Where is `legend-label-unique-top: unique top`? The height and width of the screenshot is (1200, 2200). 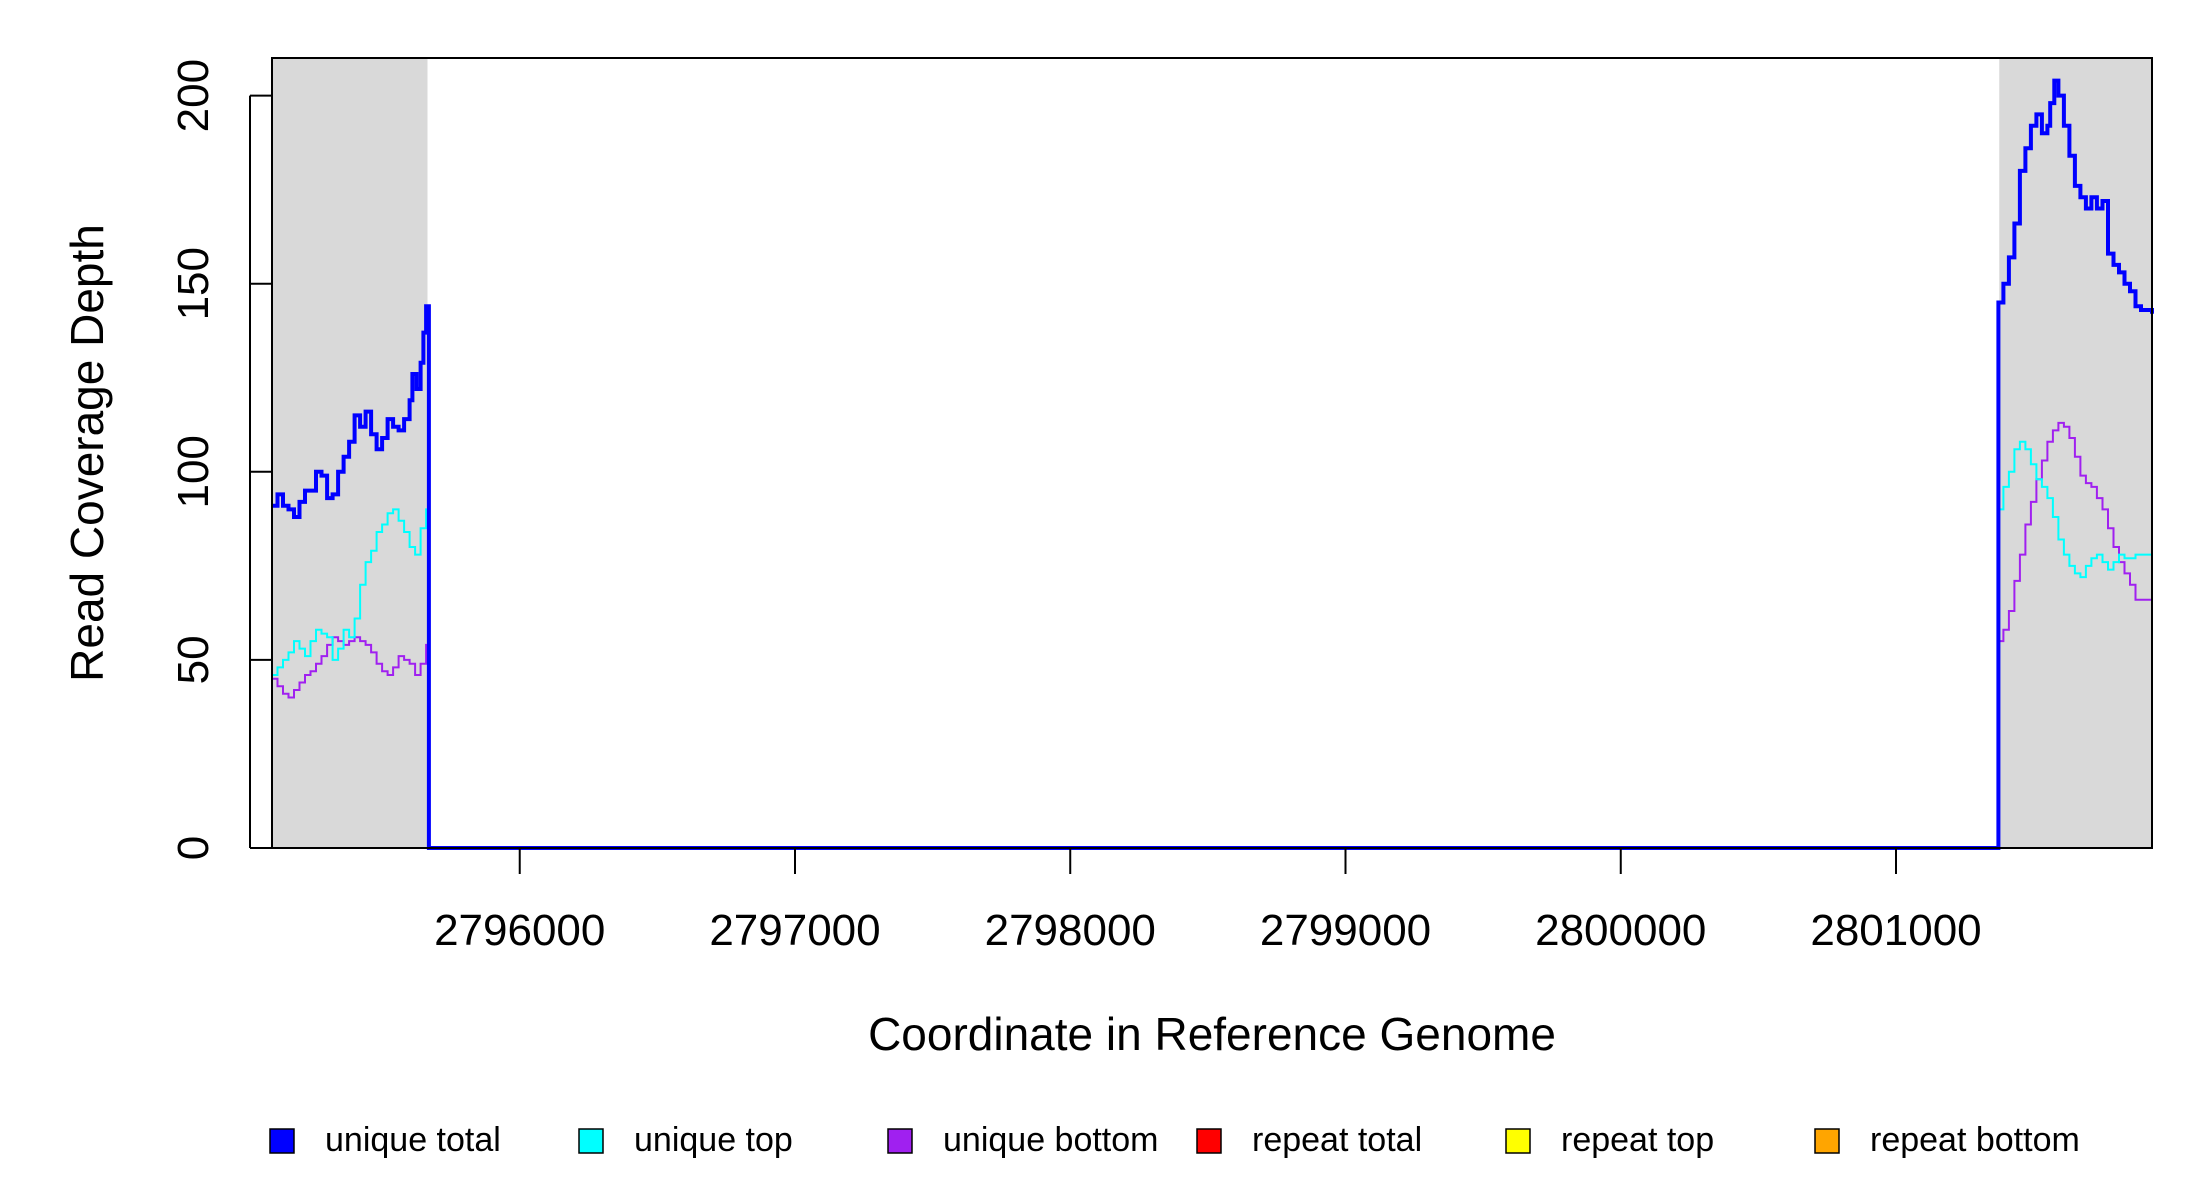 legend-label-unique-top: unique top is located at coordinates (713, 1140).